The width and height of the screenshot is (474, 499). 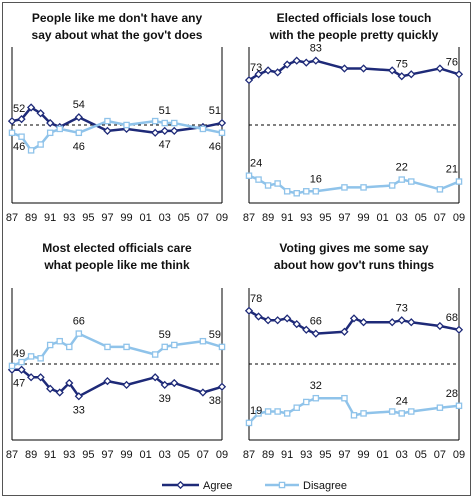 What do you see at coordinates (165, 335) in the screenshot?
I see `data-label: 59` at bounding box center [165, 335].